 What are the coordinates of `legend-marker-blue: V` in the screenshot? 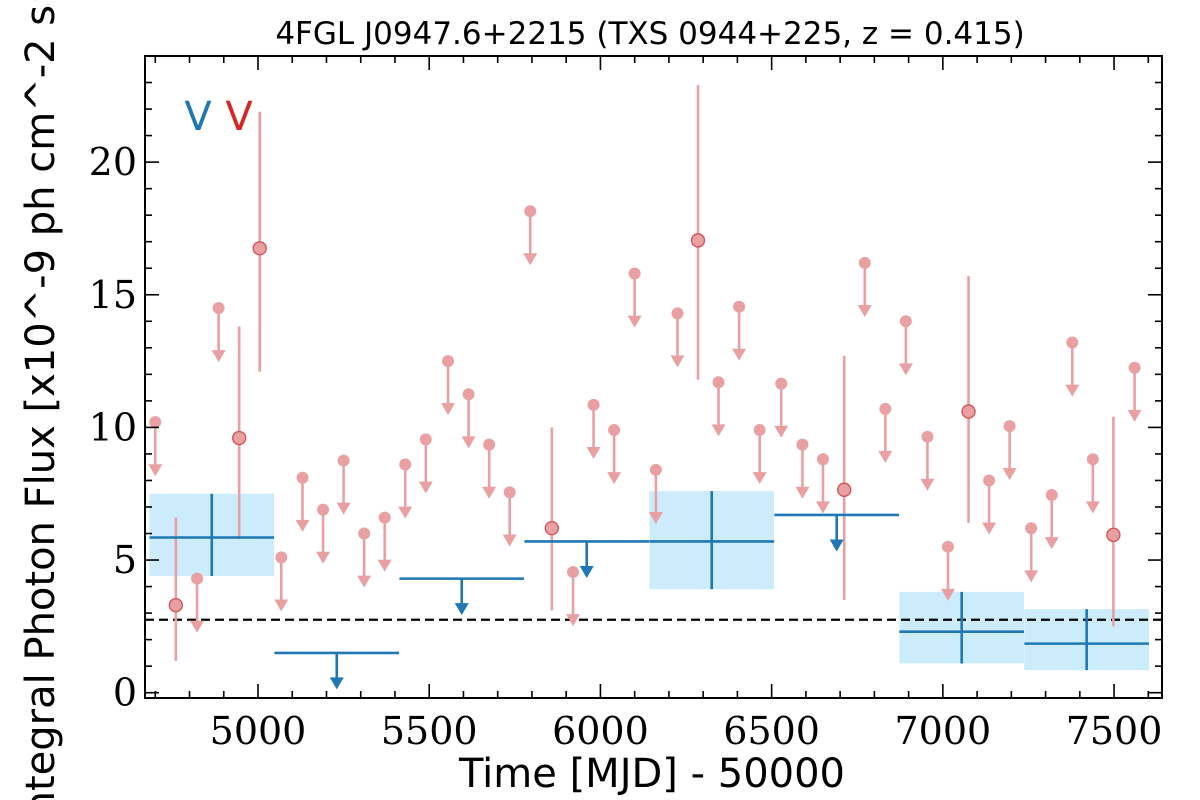 It's located at (198, 117).